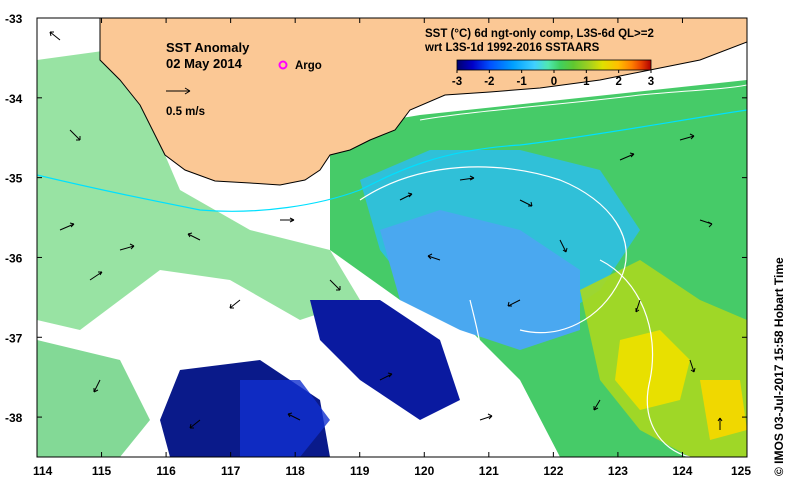 The height and width of the screenshot is (492, 790). Describe the element at coordinates (489, 471) in the screenshot. I see `x-tick-label: 121` at that location.